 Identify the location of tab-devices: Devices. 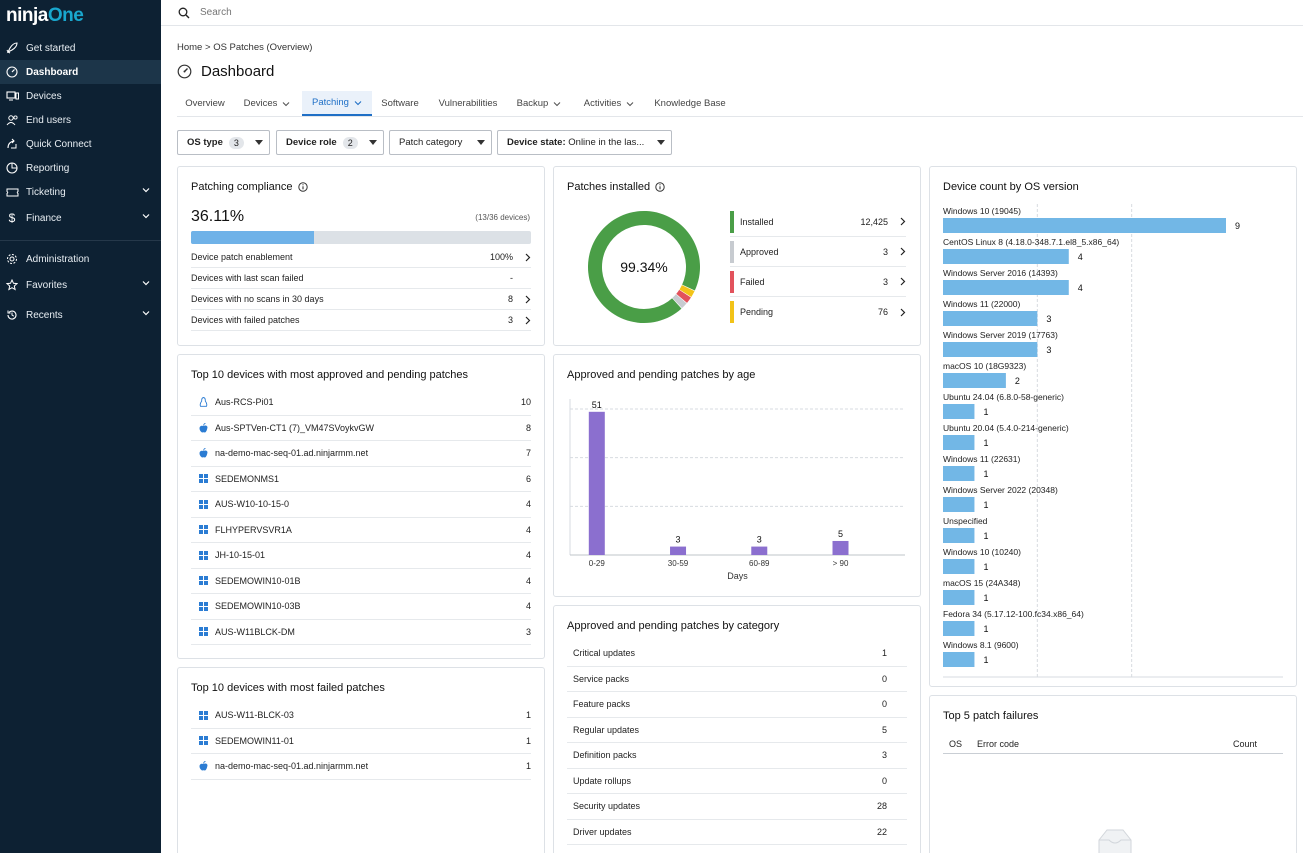
(267, 103).